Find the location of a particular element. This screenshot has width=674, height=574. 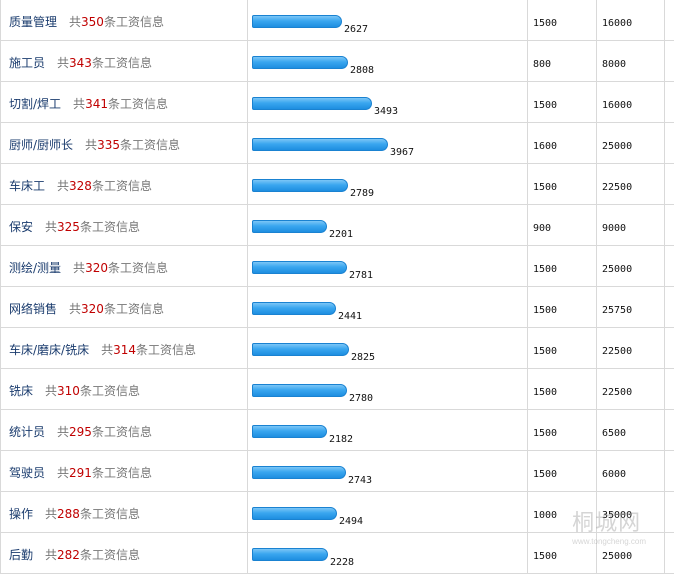

max-salary-cell: 6500 is located at coordinates (631, 430).